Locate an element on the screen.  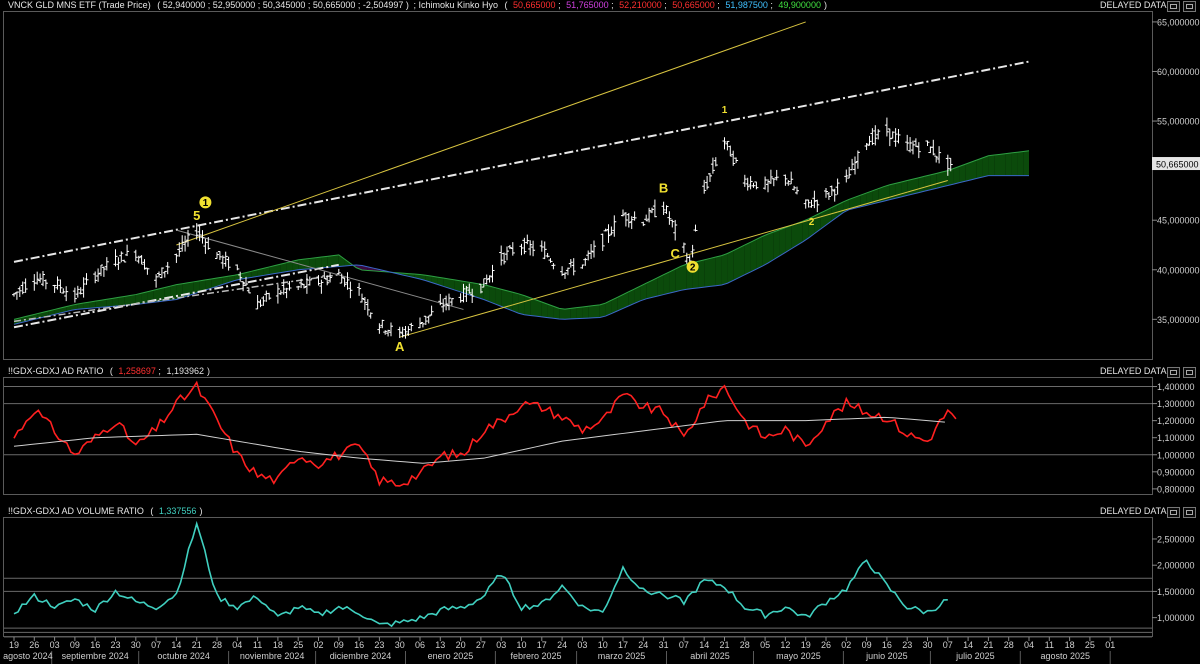
ad-ratio-restore-button is located at coordinates (1173, 372).